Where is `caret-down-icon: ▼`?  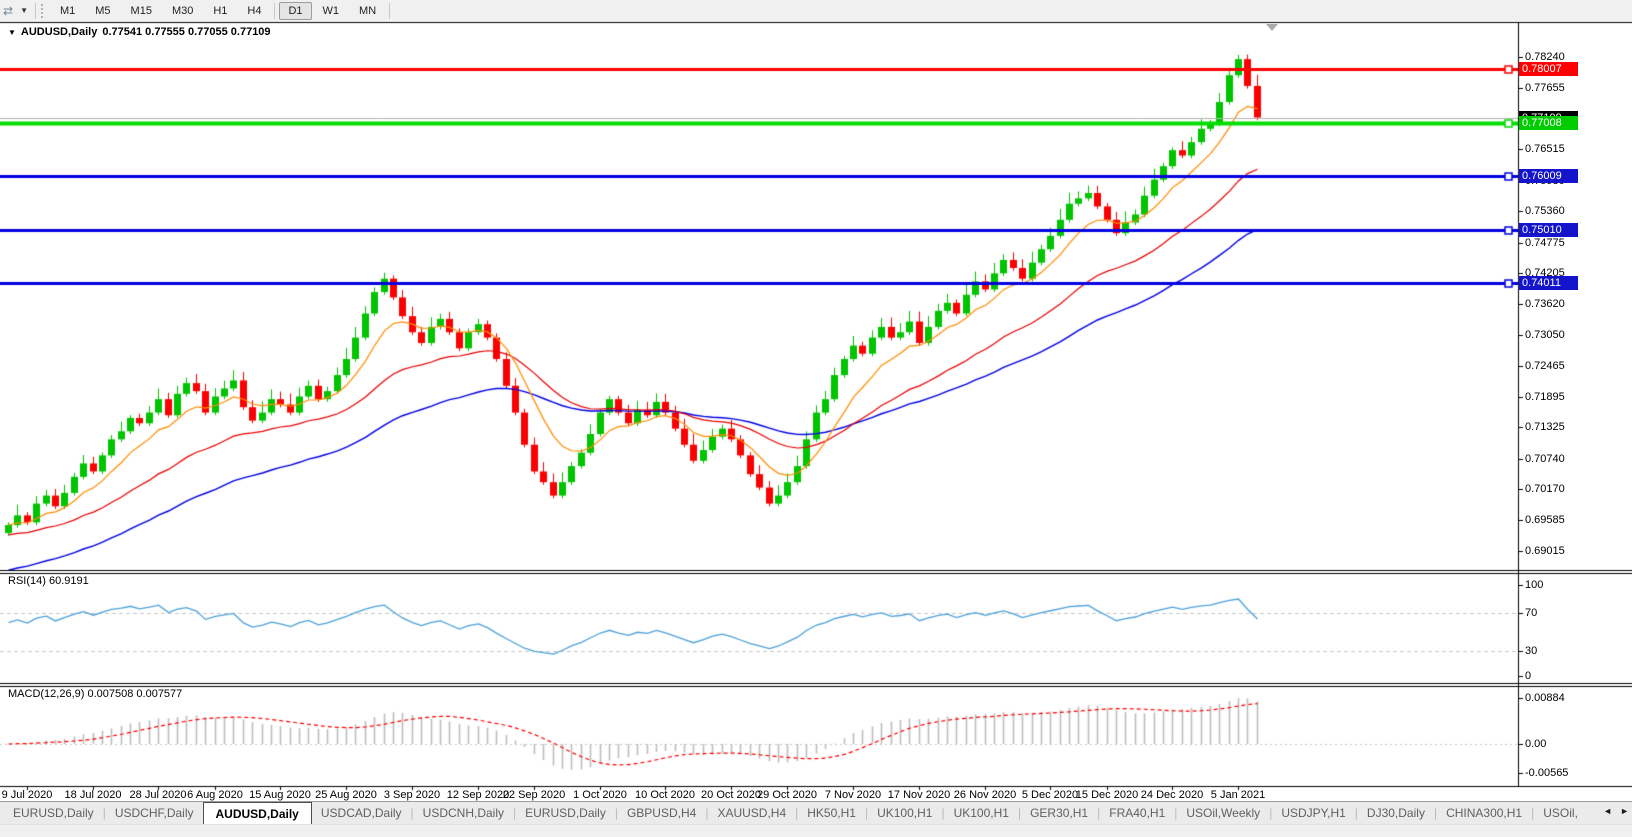 caret-down-icon: ▼ is located at coordinates (12, 32).